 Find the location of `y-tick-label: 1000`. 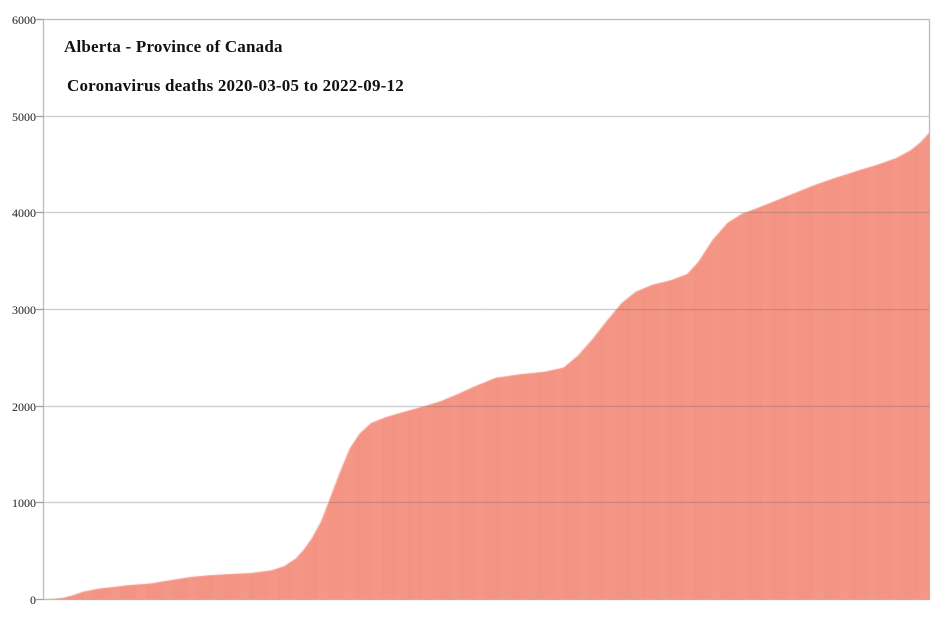

y-tick-label: 1000 is located at coordinates (24, 502).